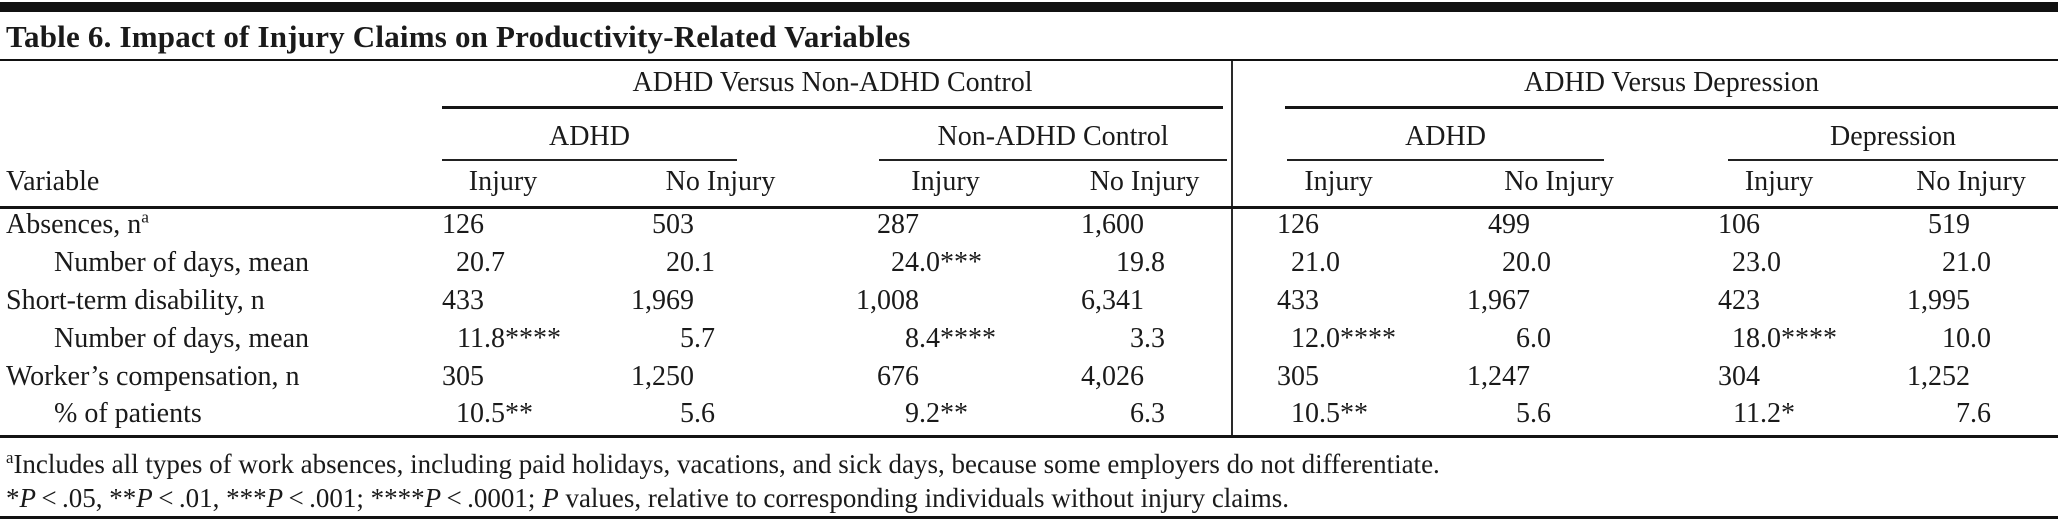  I want to click on data-cell: 1,252, so click(1939, 376).